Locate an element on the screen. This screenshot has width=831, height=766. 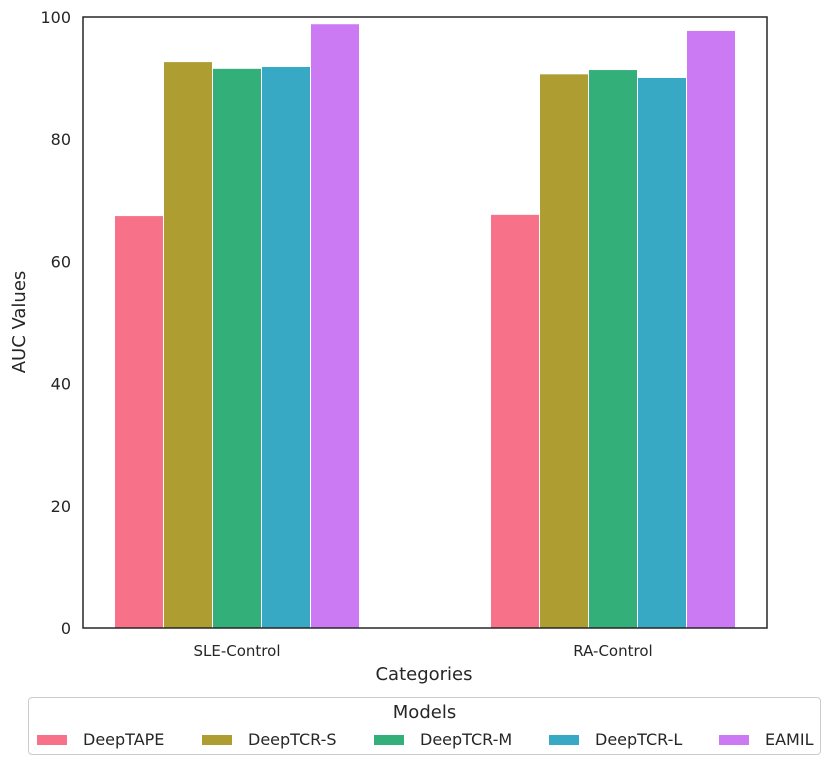
legend-item: DeepTCR-M is located at coordinates (443, 739).